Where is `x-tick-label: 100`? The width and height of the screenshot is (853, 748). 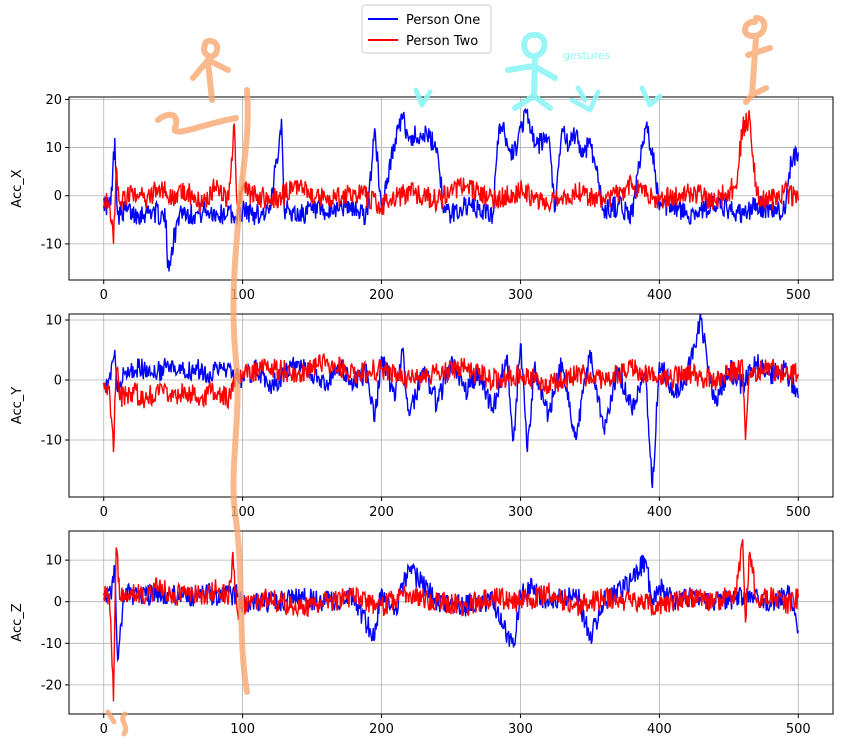 x-tick-label: 100 is located at coordinates (242, 729).